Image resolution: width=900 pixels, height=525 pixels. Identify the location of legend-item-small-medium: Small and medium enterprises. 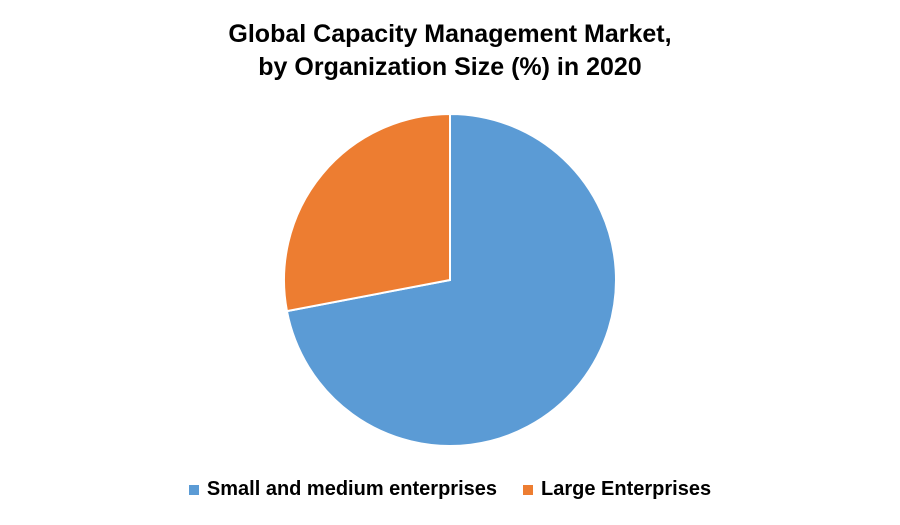
(343, 489).